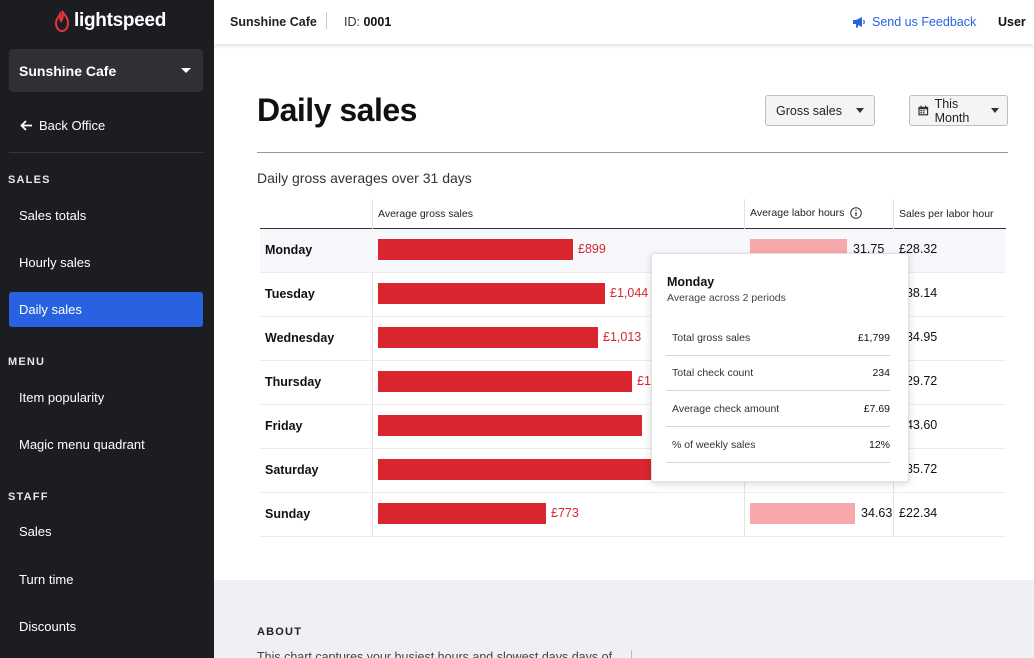 This screenshot has height=658, width=1034. Describe the element at coordinates (62, 21) in the screenshot. I see `flame-icon` at that location.